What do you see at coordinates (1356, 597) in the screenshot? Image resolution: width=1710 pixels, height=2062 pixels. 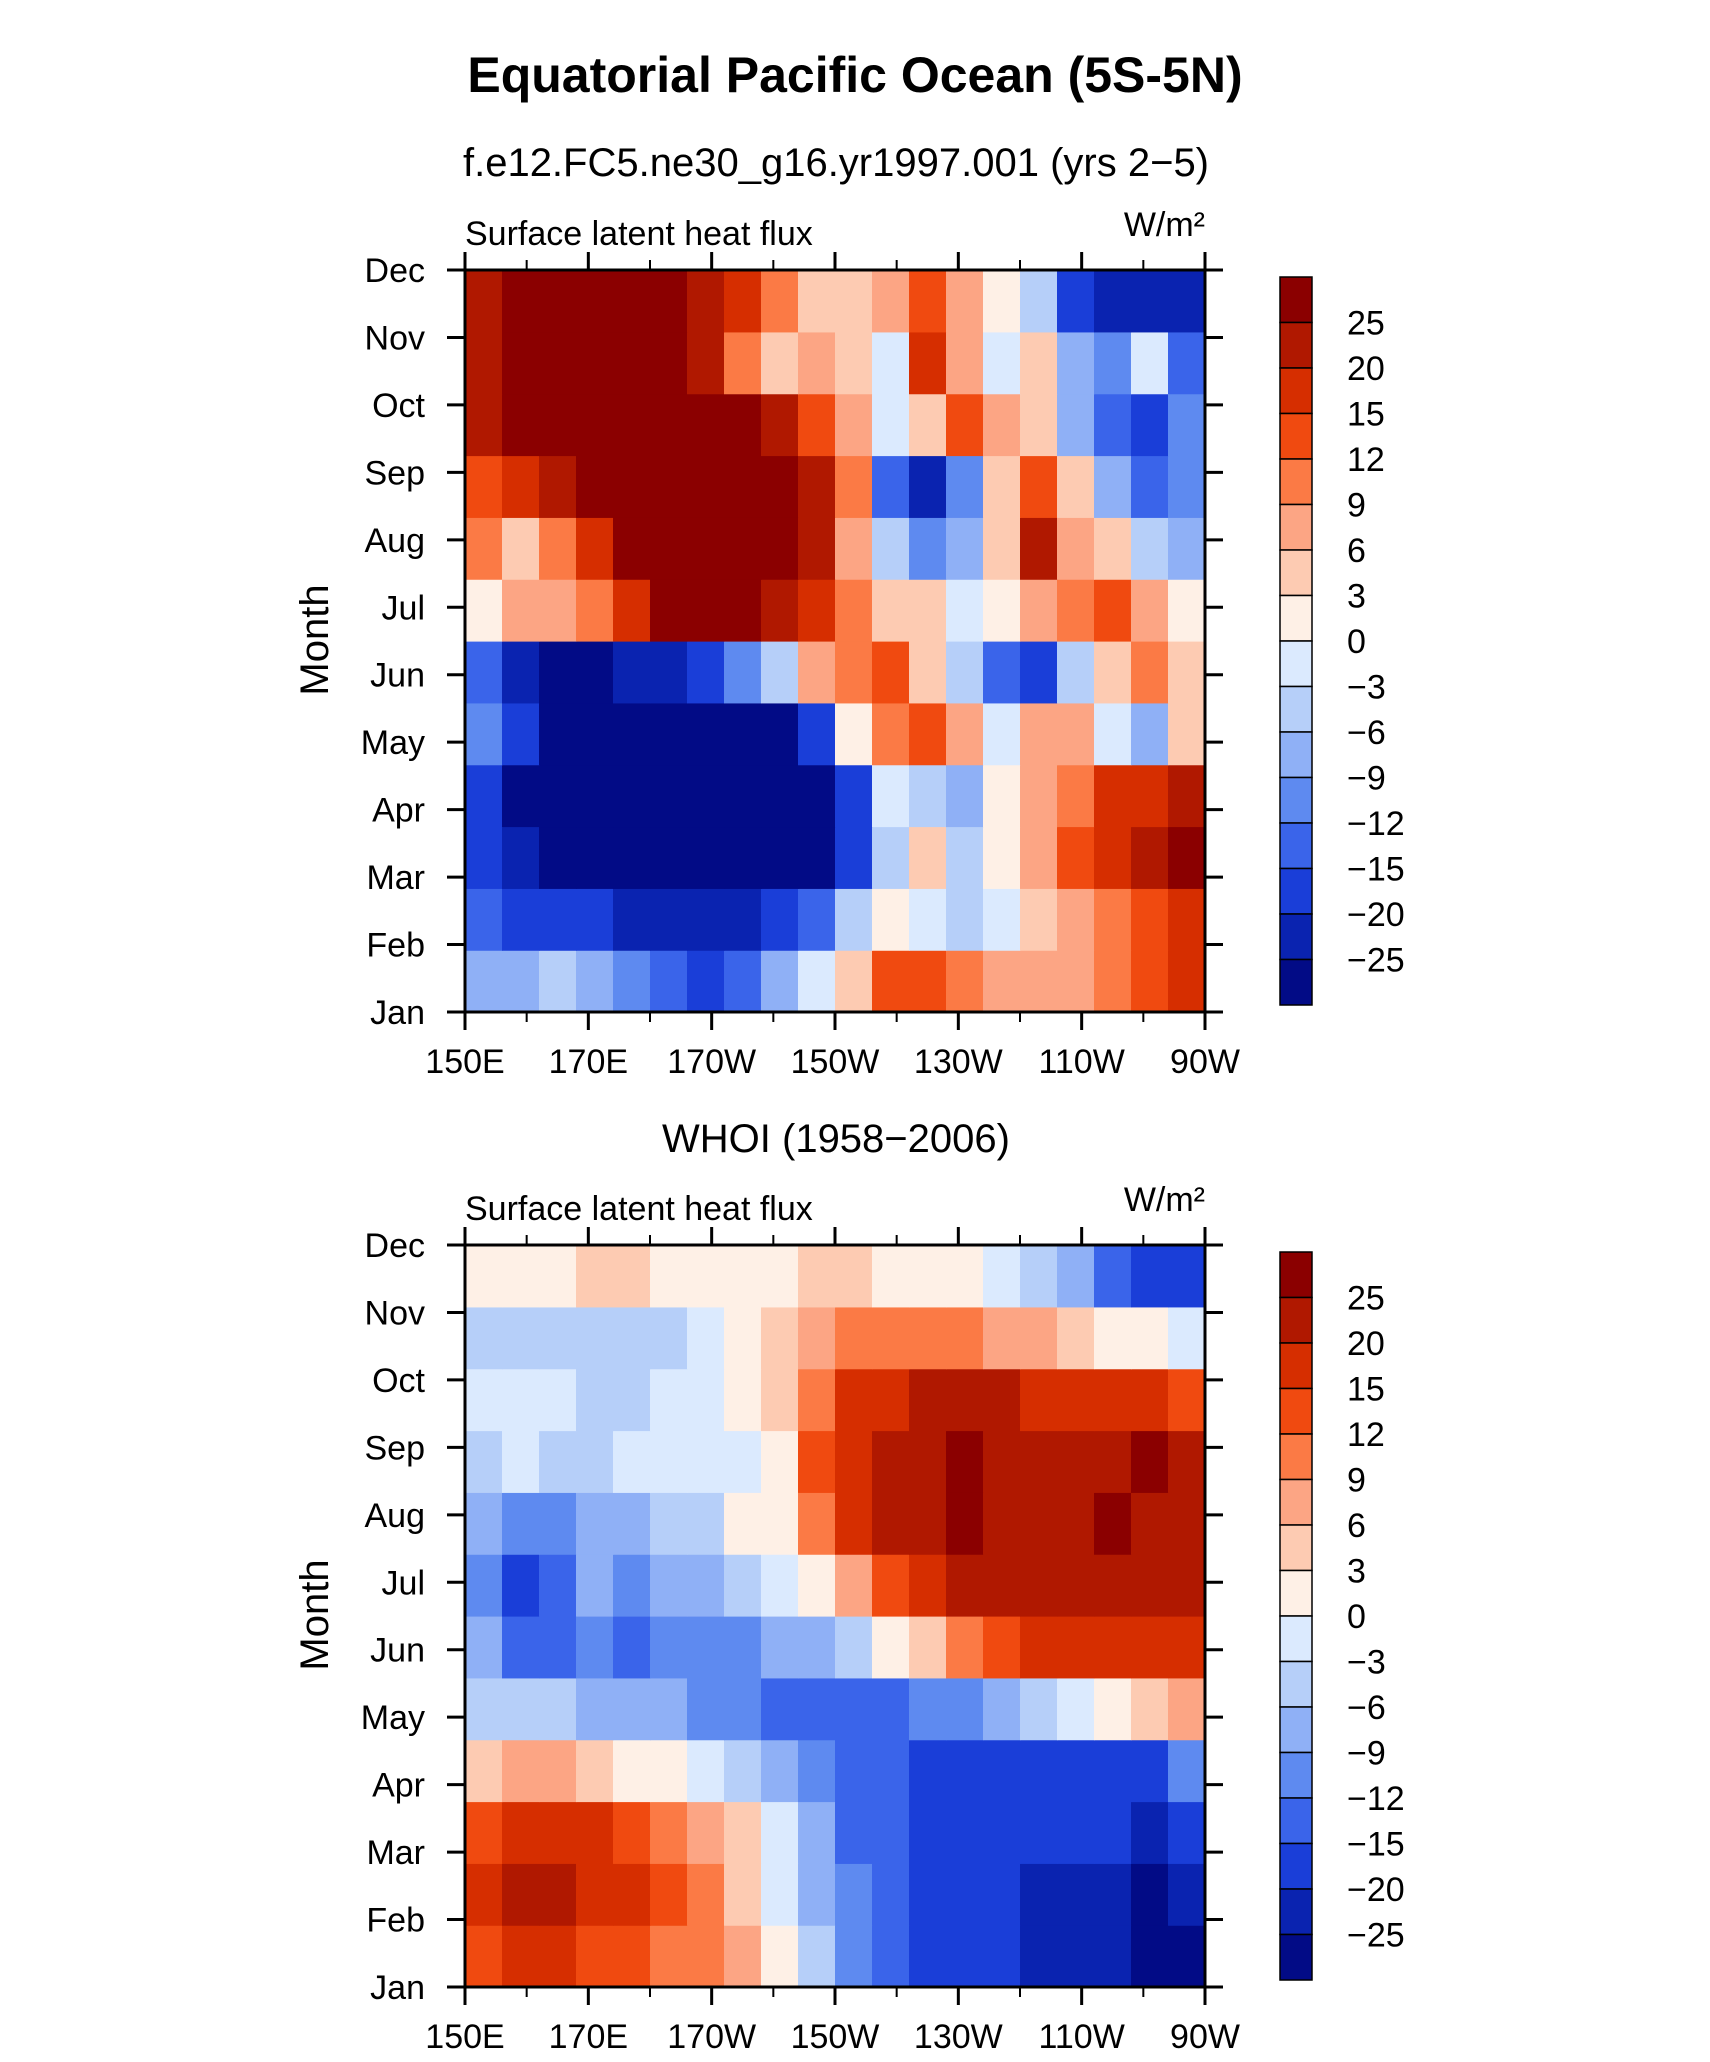 I see `colorbar-label: 3` at bounding box center [1356, 597].